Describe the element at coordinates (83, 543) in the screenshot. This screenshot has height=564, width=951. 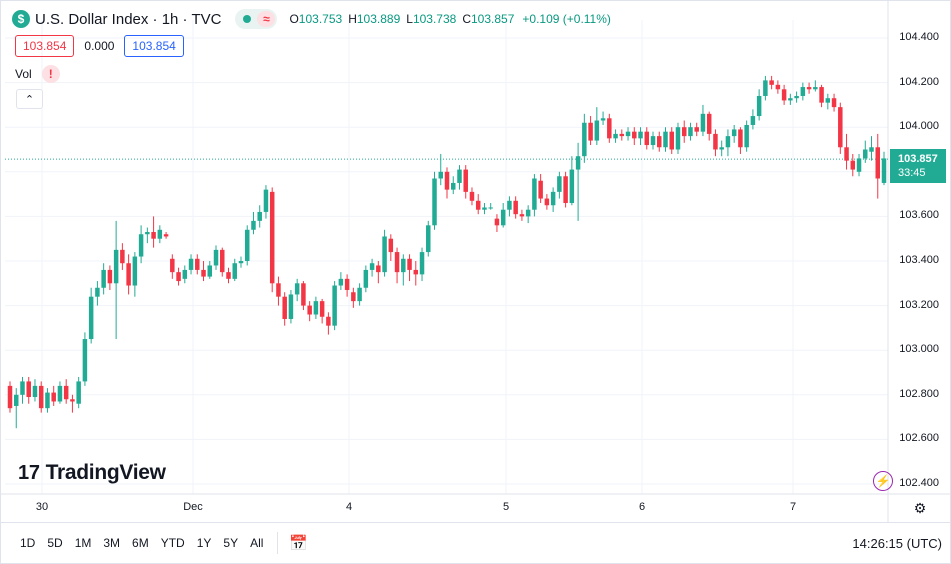
I see `timeframe-button-1m: 1M` at that location.